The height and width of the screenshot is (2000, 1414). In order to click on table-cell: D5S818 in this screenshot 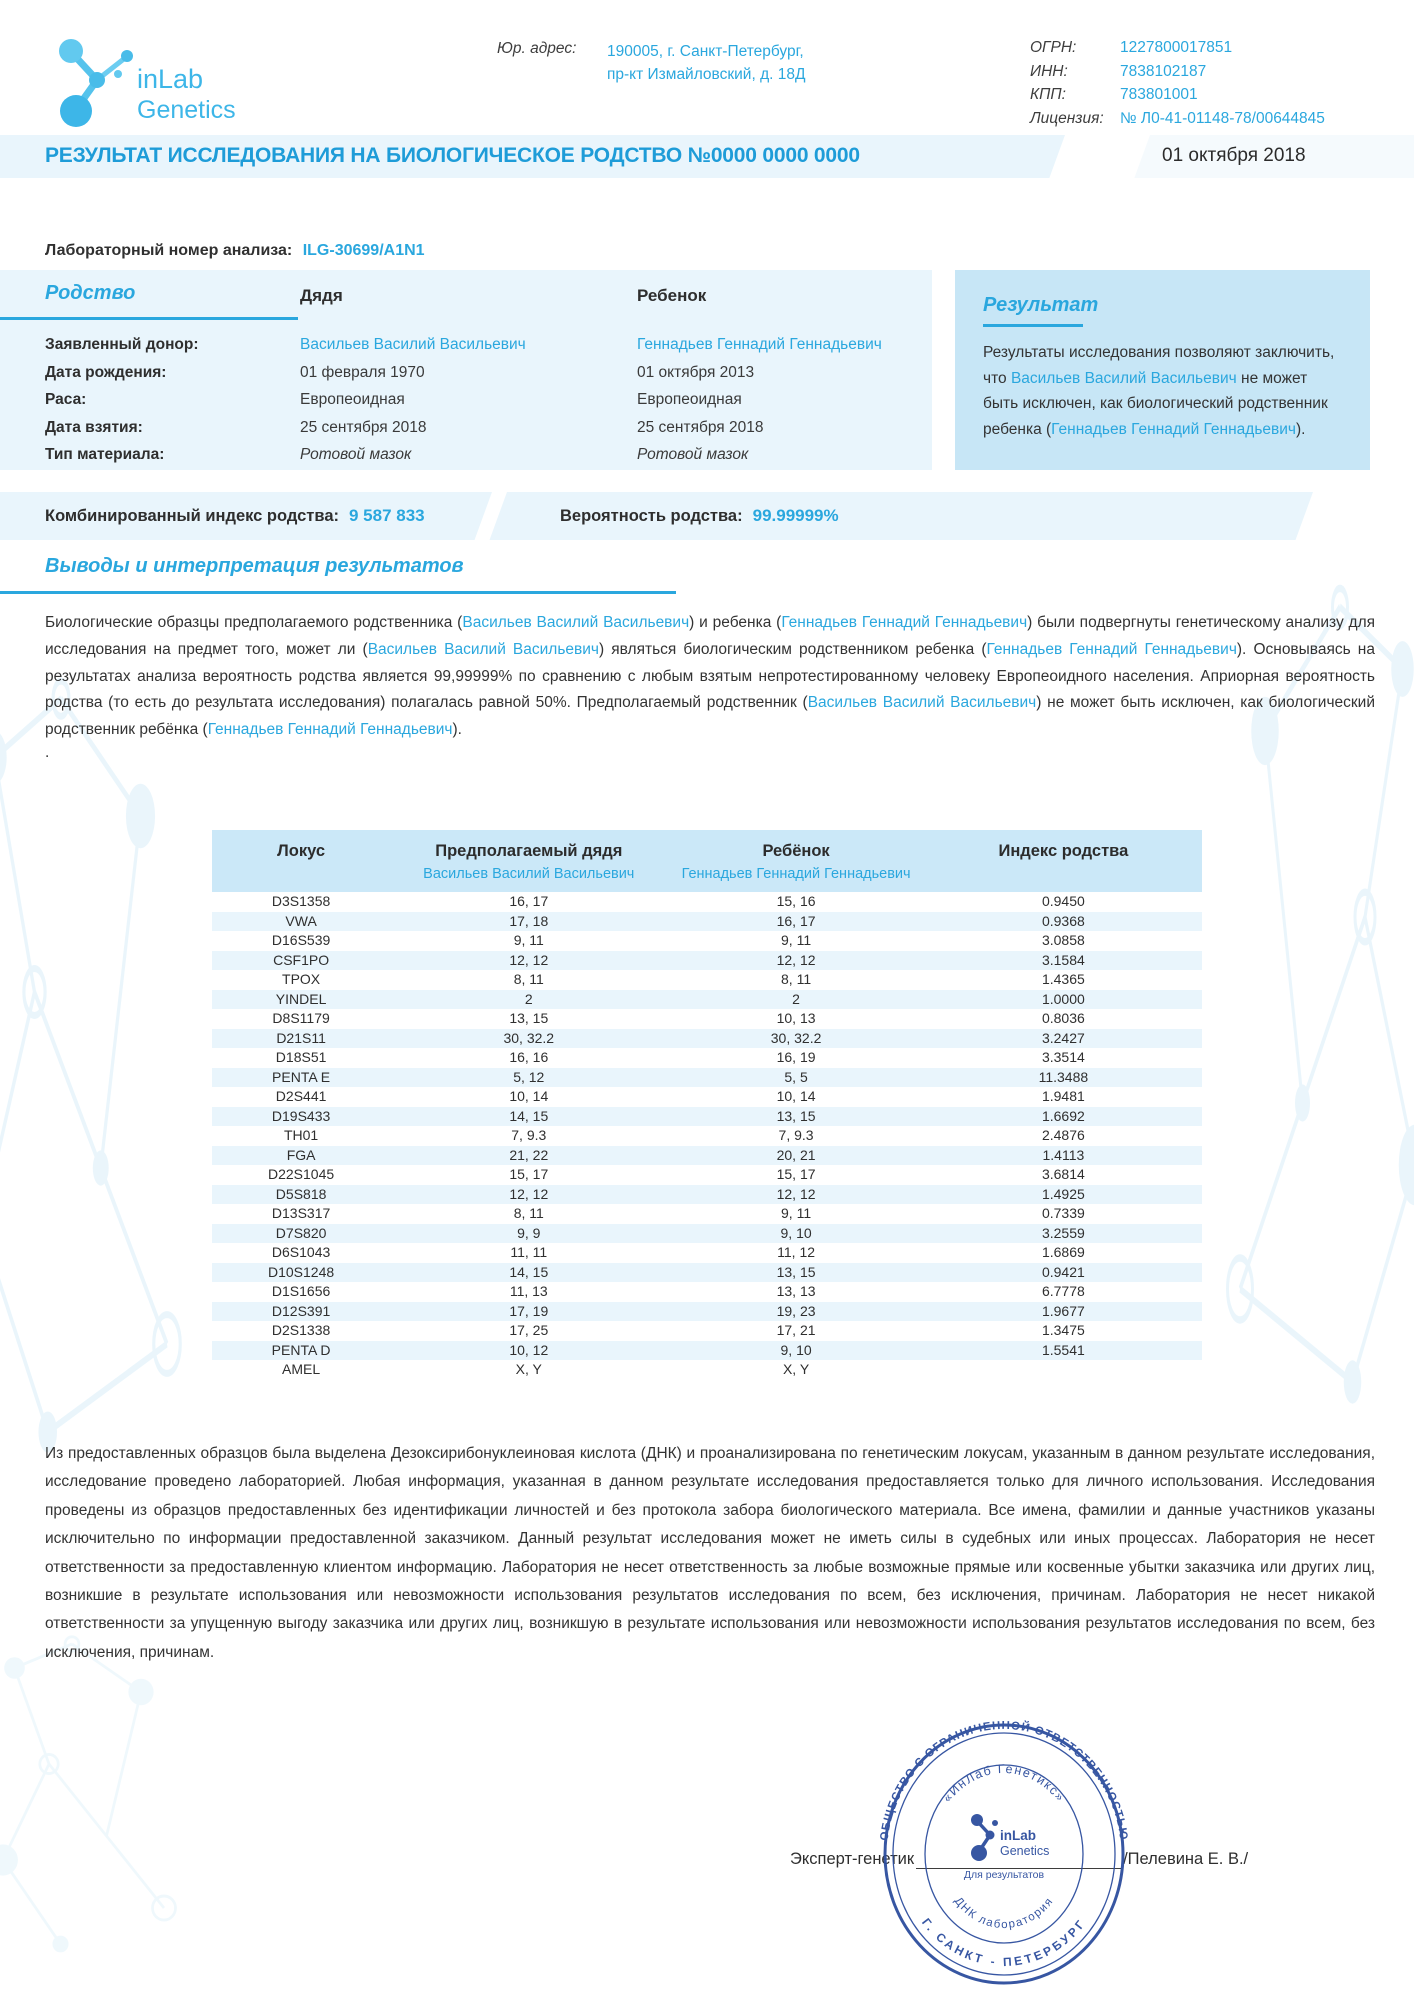, I will do `click(301, 1193)`.